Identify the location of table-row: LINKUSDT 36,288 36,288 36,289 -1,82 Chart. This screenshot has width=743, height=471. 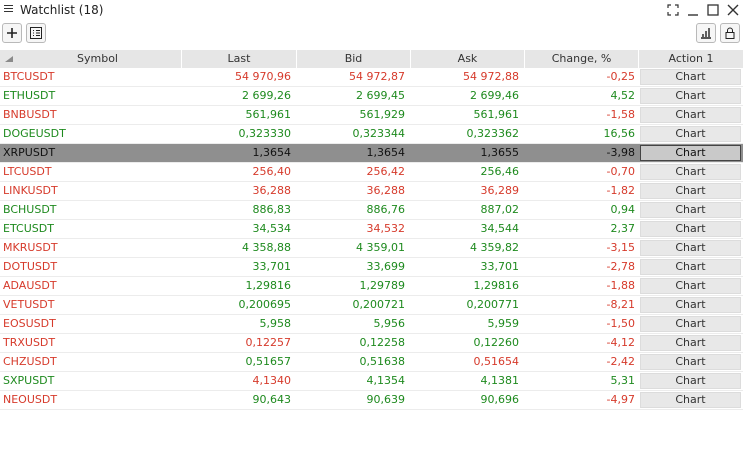
(371, 191).